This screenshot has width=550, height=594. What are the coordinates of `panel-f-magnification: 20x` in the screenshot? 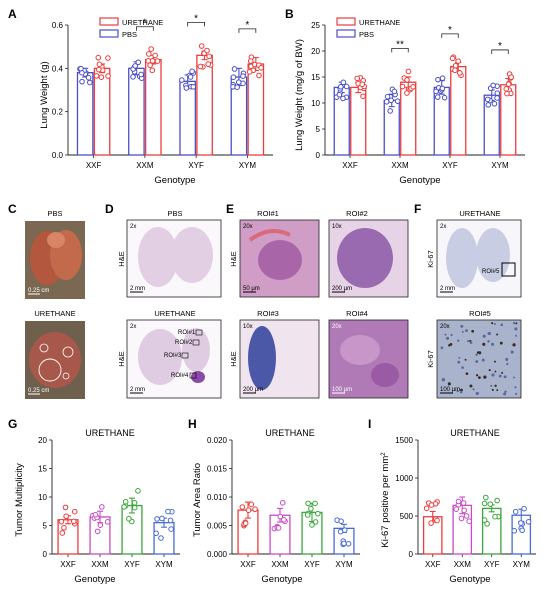 It's located at (445, 327).